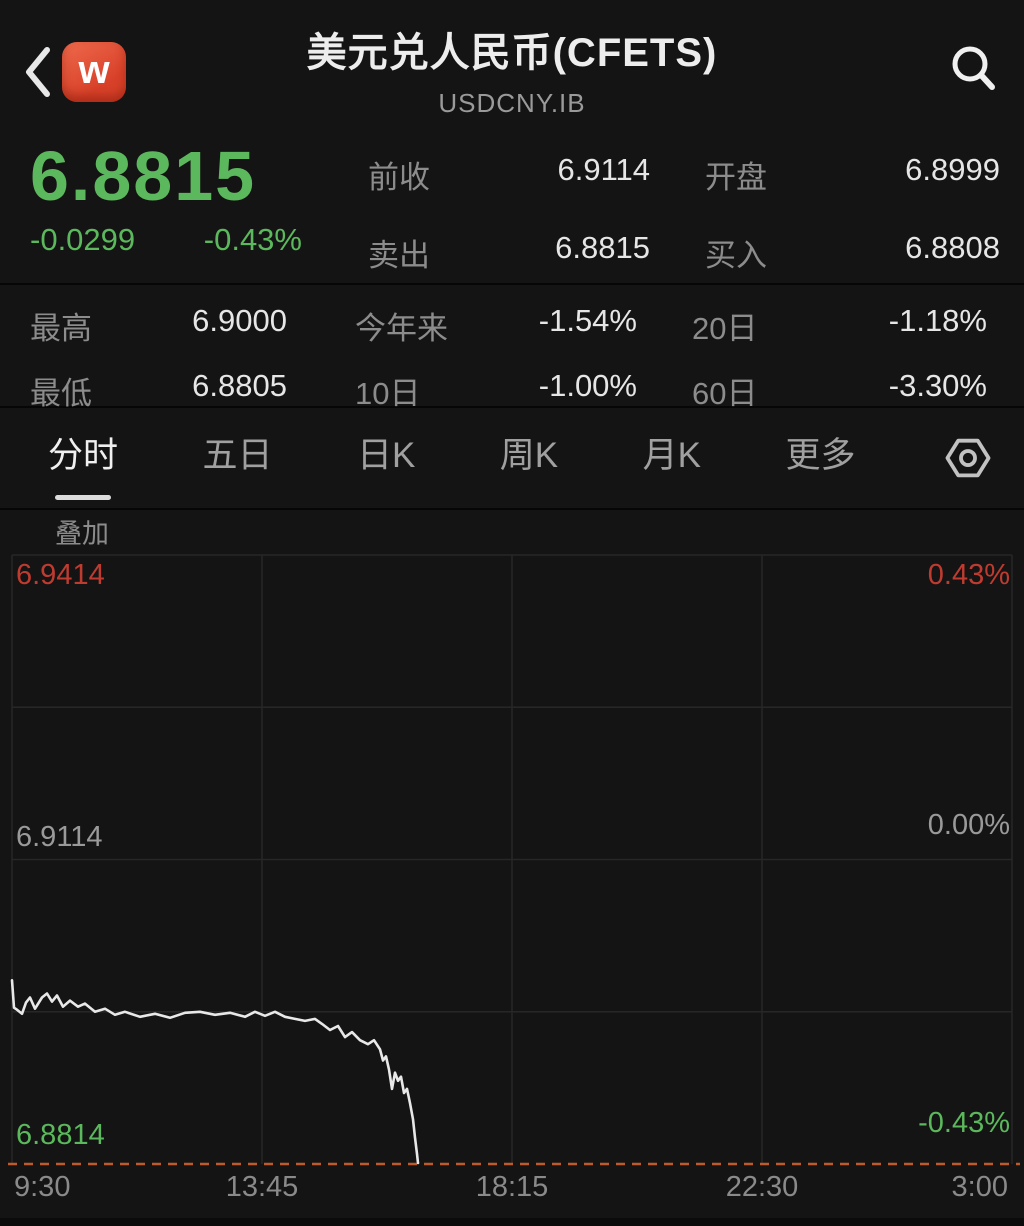 The image size is (1024, 1226). What do you see at coordinates (509, 252) in the screenshot?
I see `field-ask: 卖出 6.8815` at bounding box center [509, 252].